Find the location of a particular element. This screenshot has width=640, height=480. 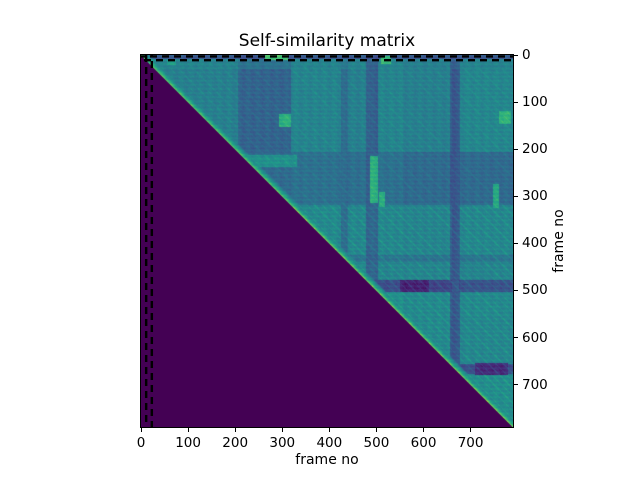

y-tick-label: 600 is located at coordinates (535, 337).